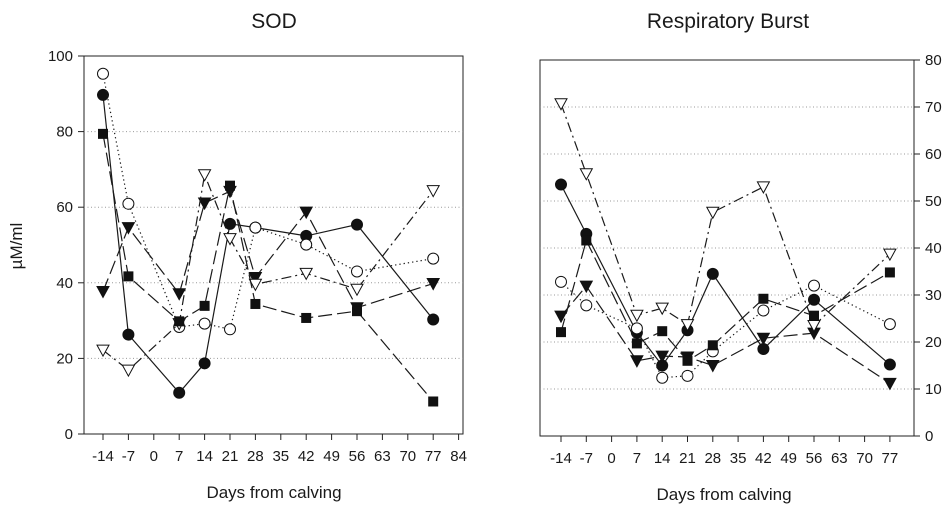 The width and height of the screenshot is (952, 508). I want to click on respiratory-burst-y-axis-ticks: 0 10 20 30 40 50 60 70 80, so click(928, 248).